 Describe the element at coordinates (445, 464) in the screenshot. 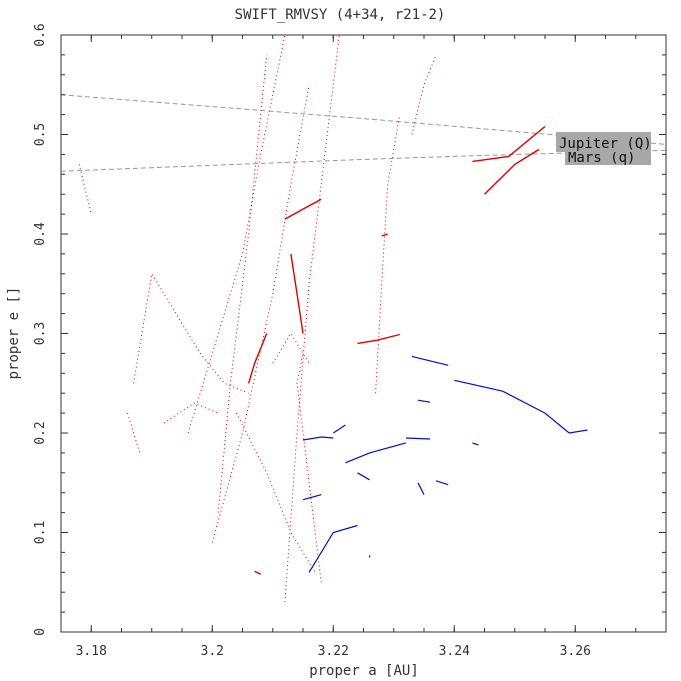

I see `blue-series` at that location.